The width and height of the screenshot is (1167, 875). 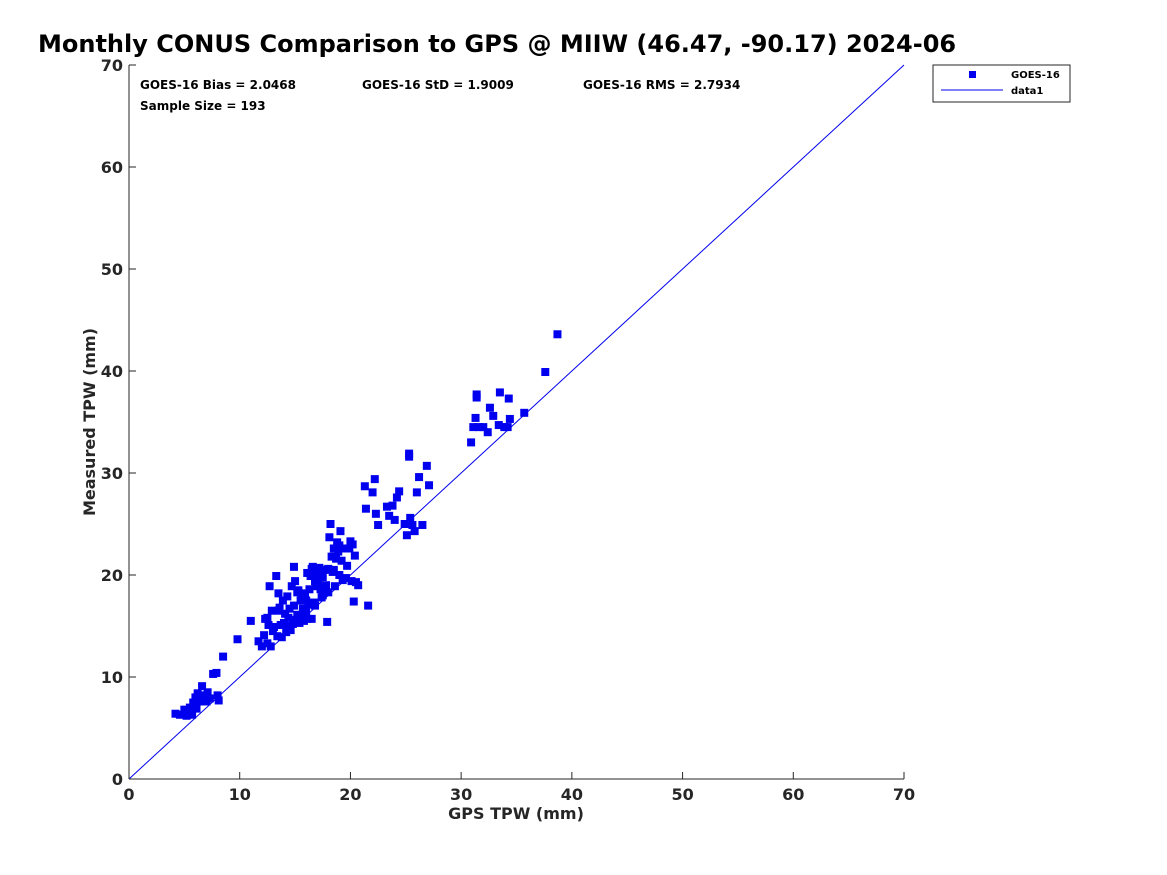 I want to click on x-tick-label: 70, so click(x=904, y=794).